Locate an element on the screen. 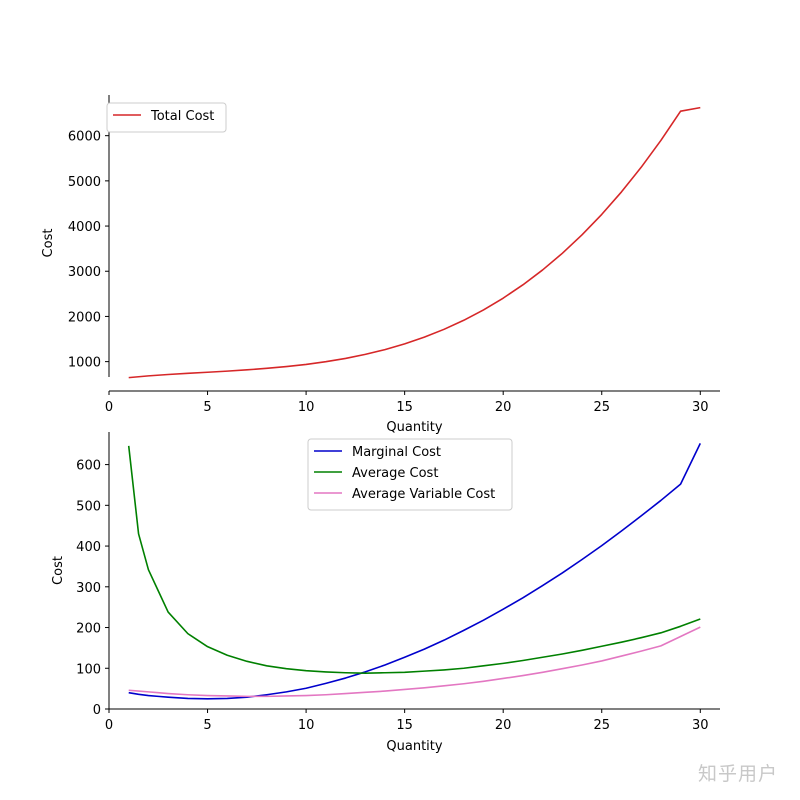 This screenshot has width=800, height=800. y-tick-label: 3000 is located at coordinates (84, 272).